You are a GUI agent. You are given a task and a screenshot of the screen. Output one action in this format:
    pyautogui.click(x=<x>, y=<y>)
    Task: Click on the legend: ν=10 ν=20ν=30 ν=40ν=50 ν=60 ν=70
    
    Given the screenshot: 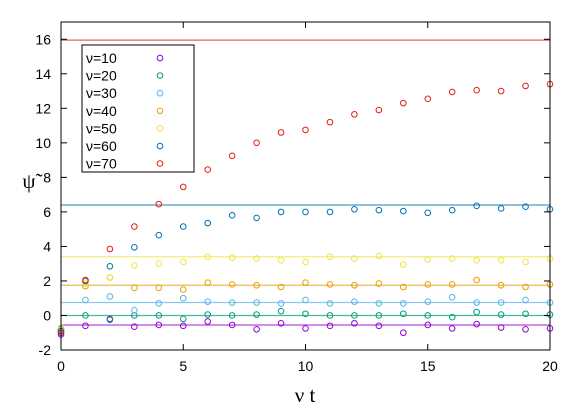 What is the action you would take?
    pyautogui.click(x=138, y=108)
    